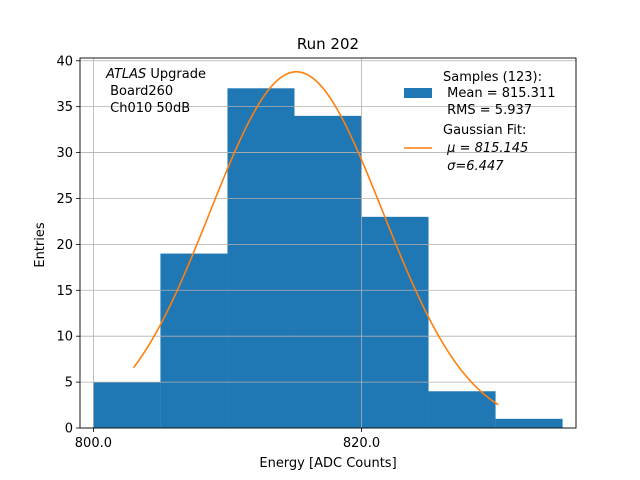 This screenshot has height=480, width=640. Describe the element at coordinates (361, 443) in the screenshot. I see `x-tick-label: 820.0` at that location.